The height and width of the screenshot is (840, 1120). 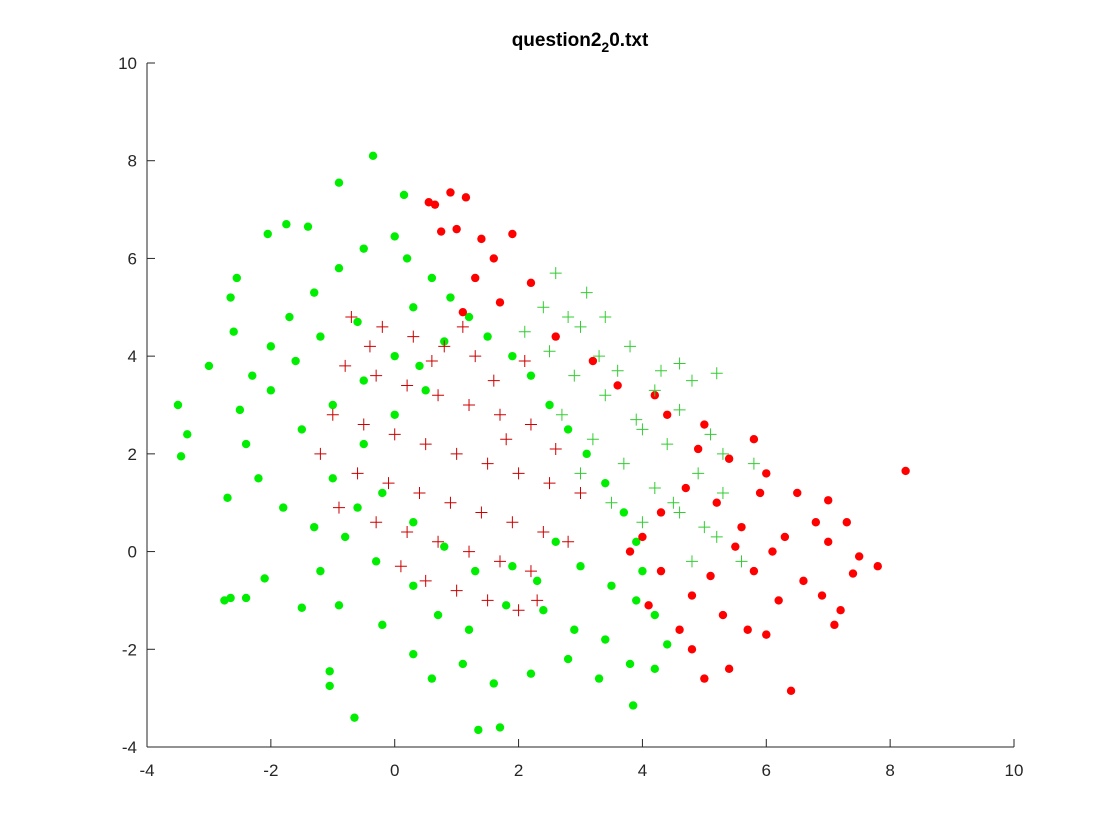 What do you see at coordinates (557, 40) in the screenshot?
I see `chart-title-main: question2` at bounding box center [557, 40].